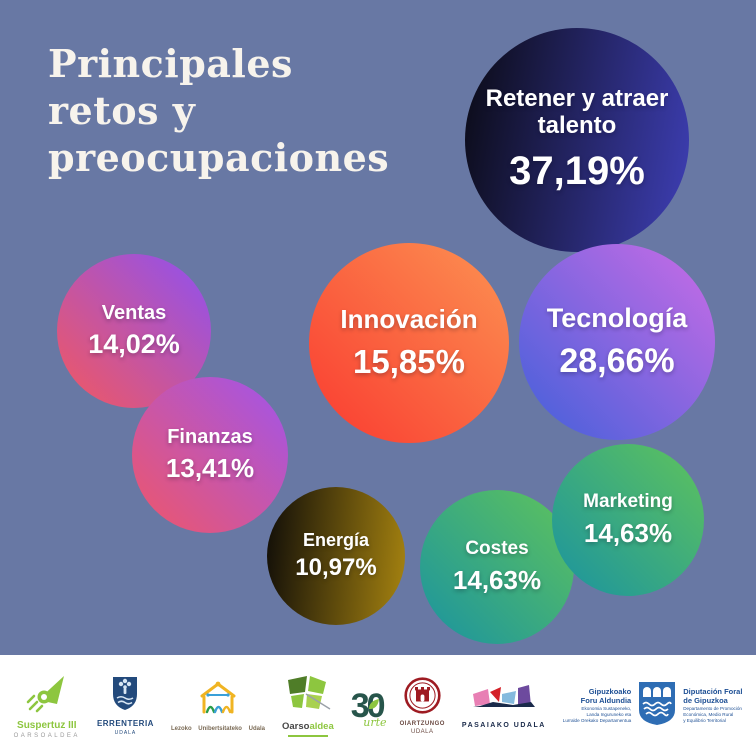 The width and height of the screenshot is (756, 756). I want to click on logo-oarsoaldea: Oarsoaldea, so click(308, 705).